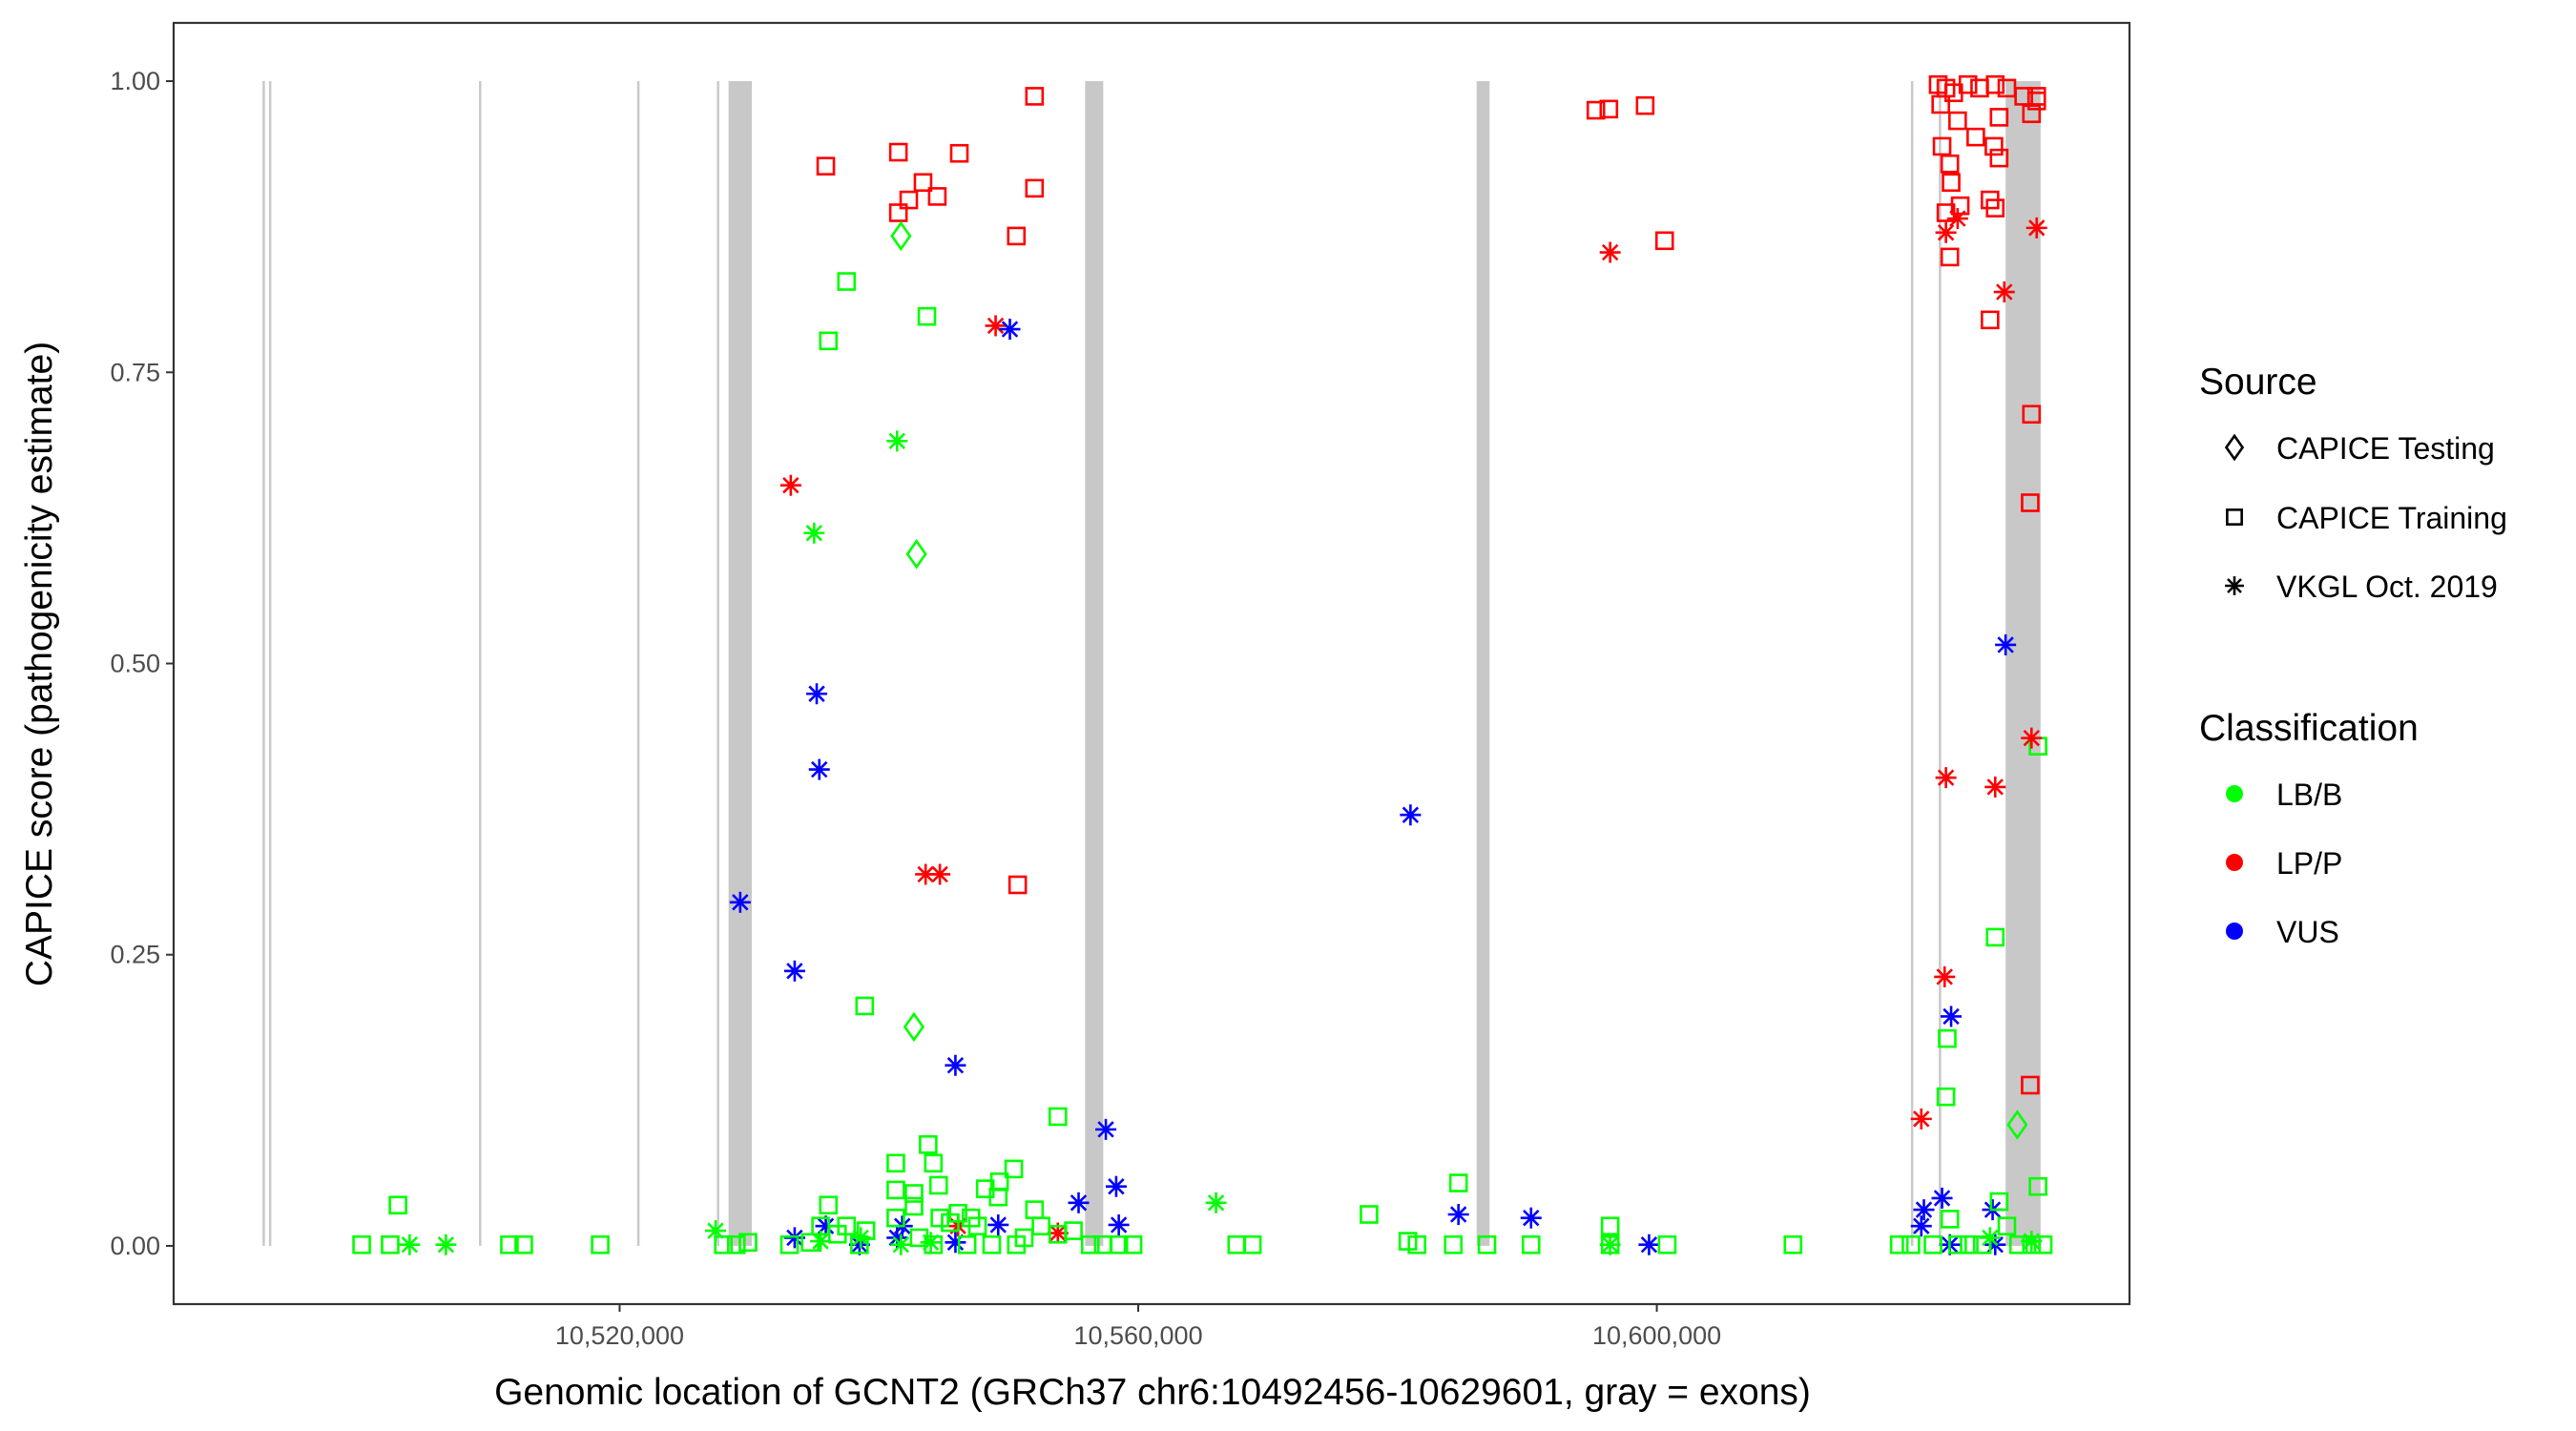 Image resolution: width=2576 pixels, height=1431 pixels. What do you see at coordinates (2309, 728) in the screenshot?
I see `legend-title-classification: Classification` at bounding box center [2309, 728].